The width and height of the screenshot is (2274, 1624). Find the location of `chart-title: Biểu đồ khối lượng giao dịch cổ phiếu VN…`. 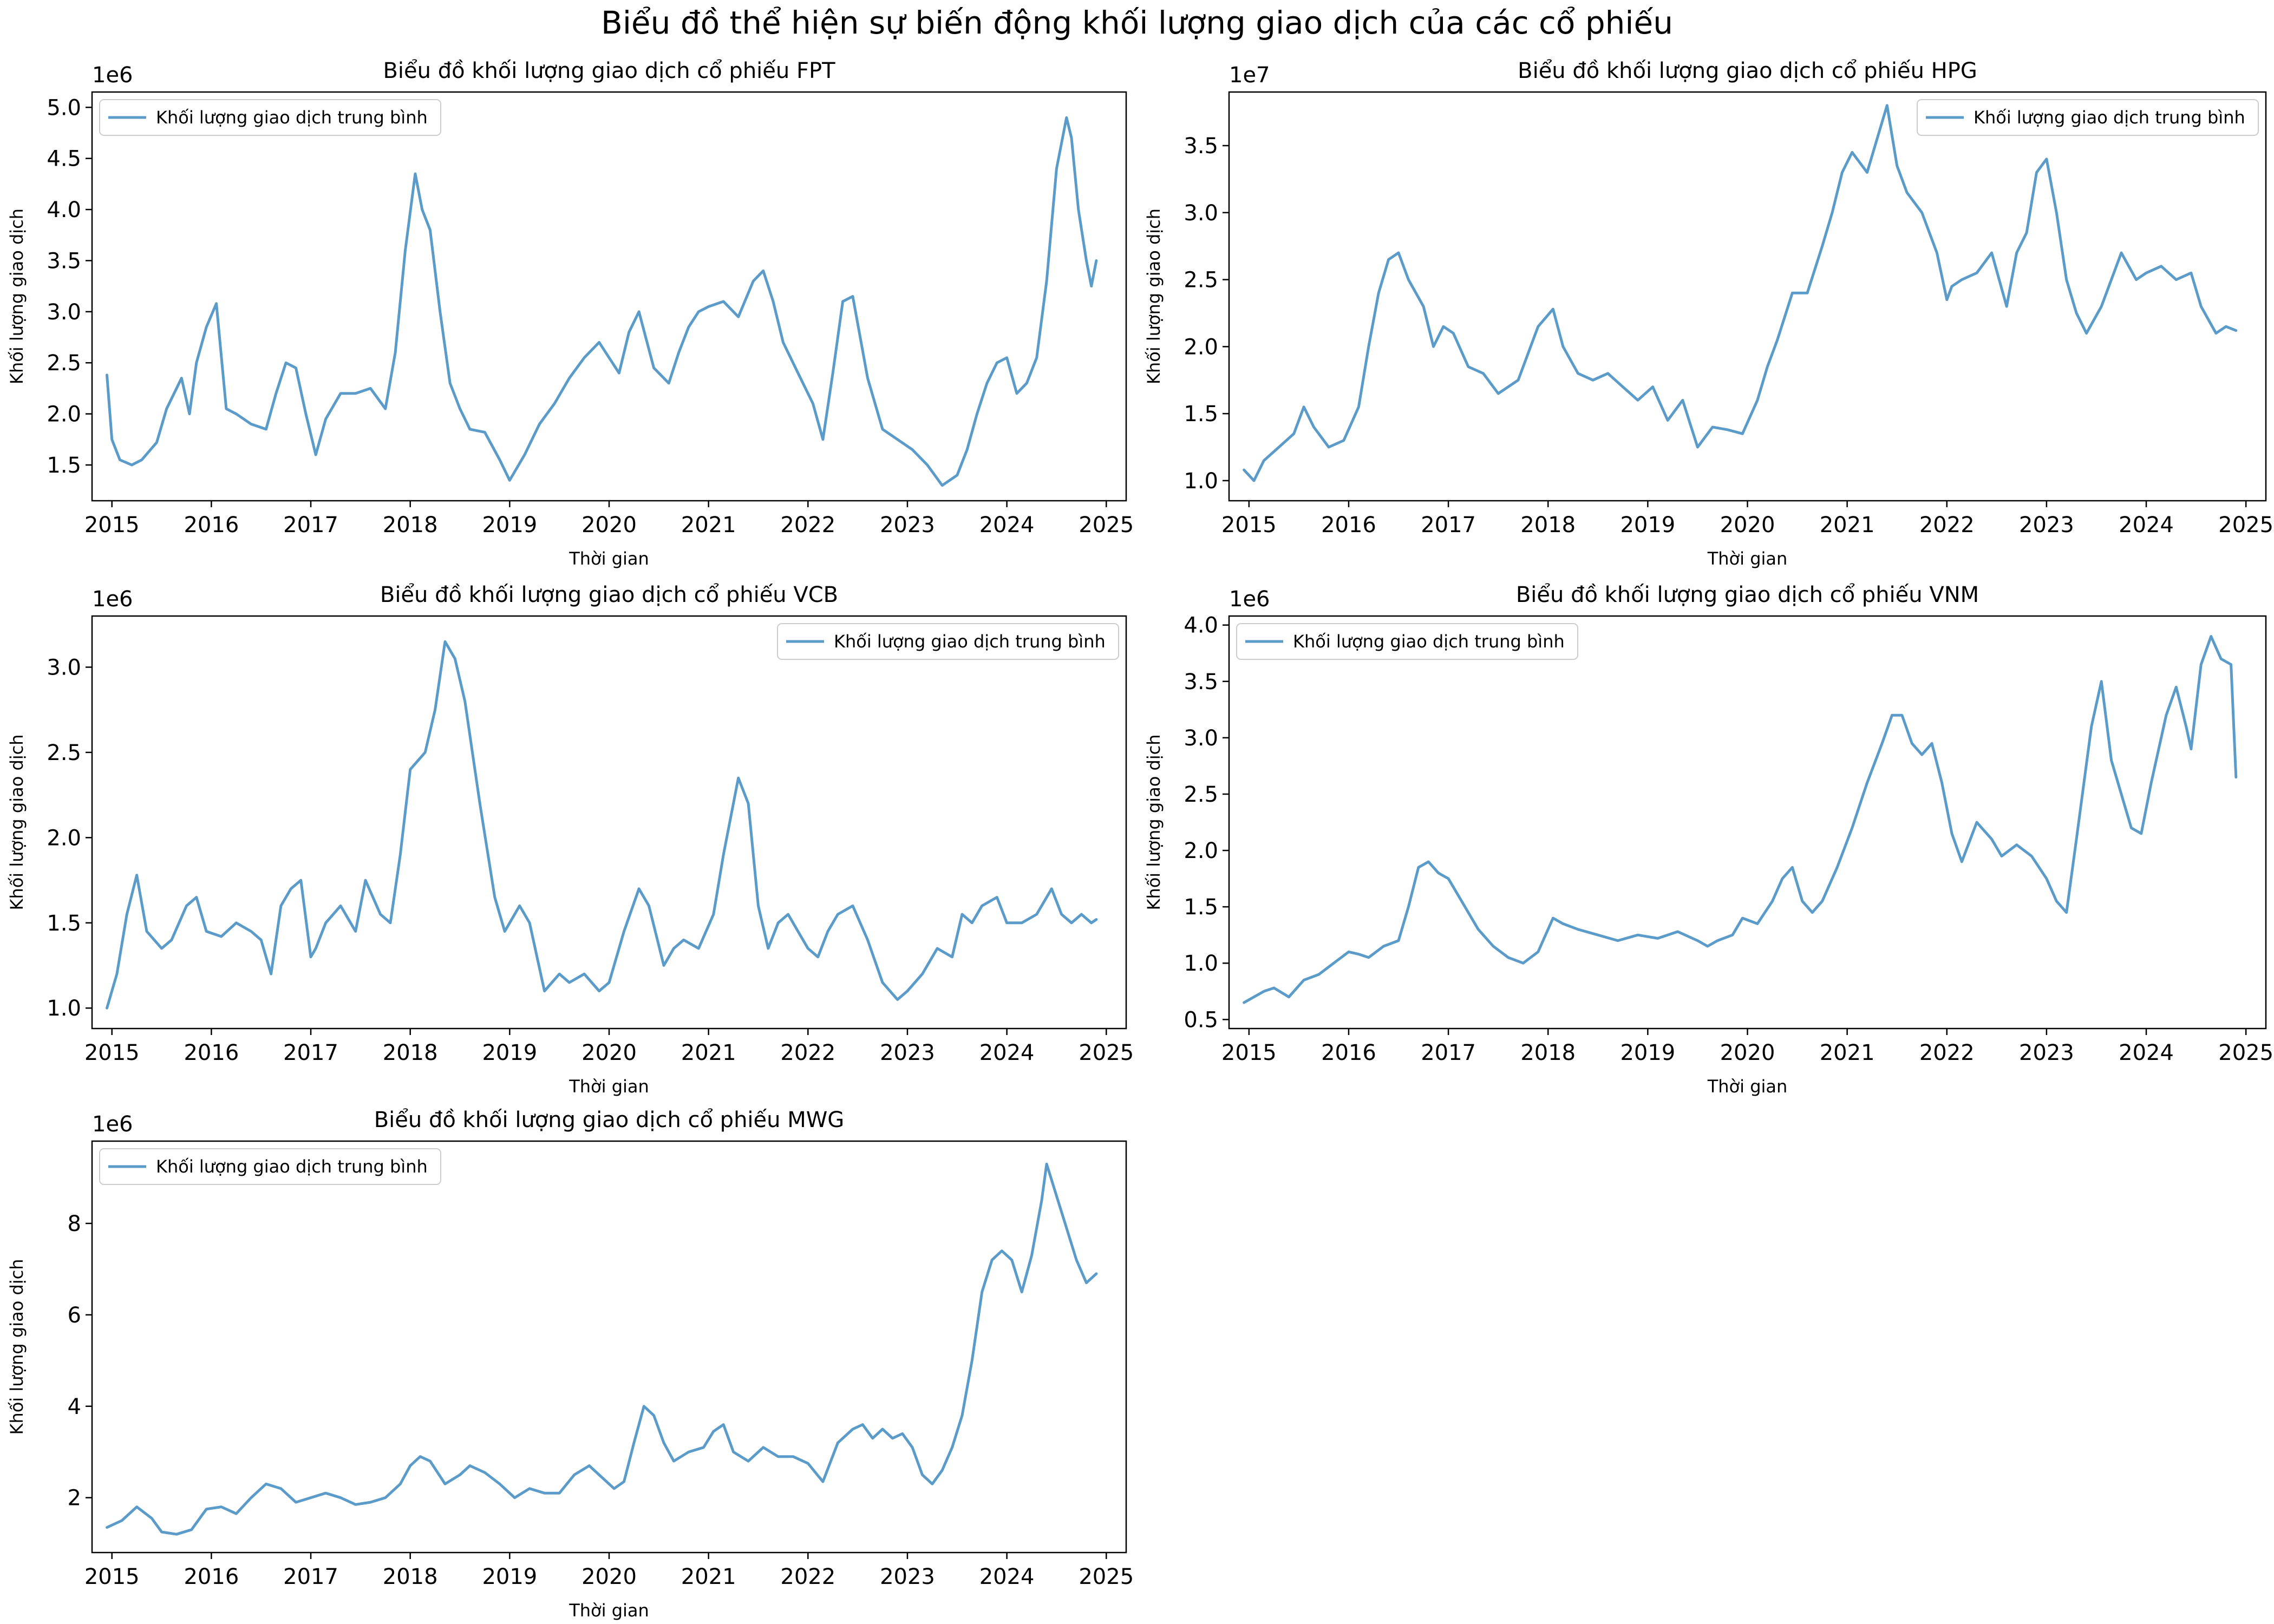

chart-title: Biểu đồ khối lượng giao dịch cổ phiếu VN… is located at coordinates (1748, 594).